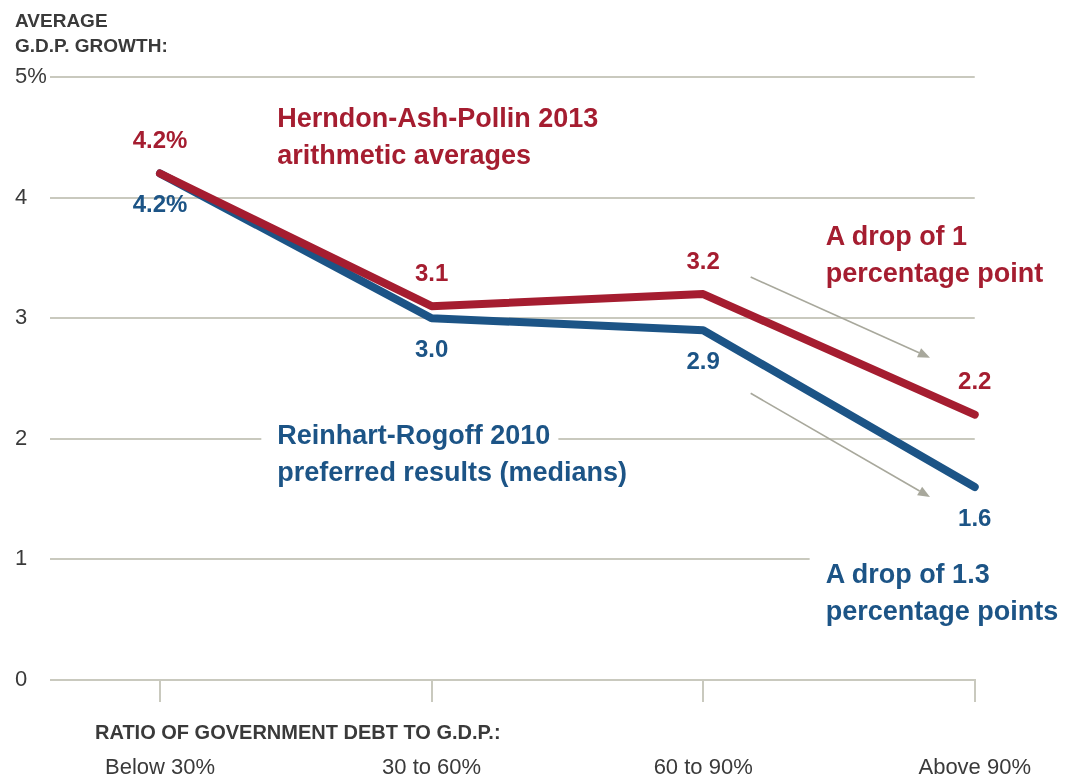 The image size is (1084, 781). What do you see at coordinates (21, 437) in the screenshot?
I see `y-tick-label: 2` at bounding box center [21, 437].